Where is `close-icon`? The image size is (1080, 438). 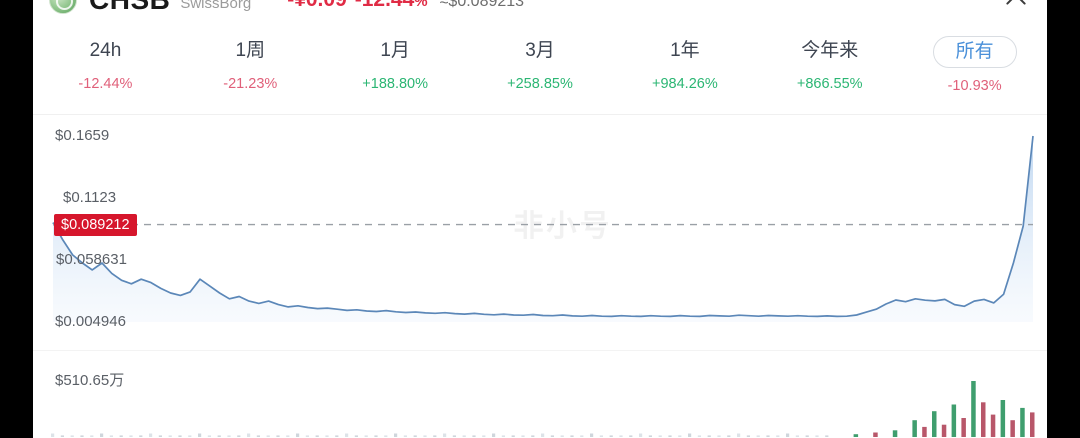
close-icon is located at coordinates (1016, 6).